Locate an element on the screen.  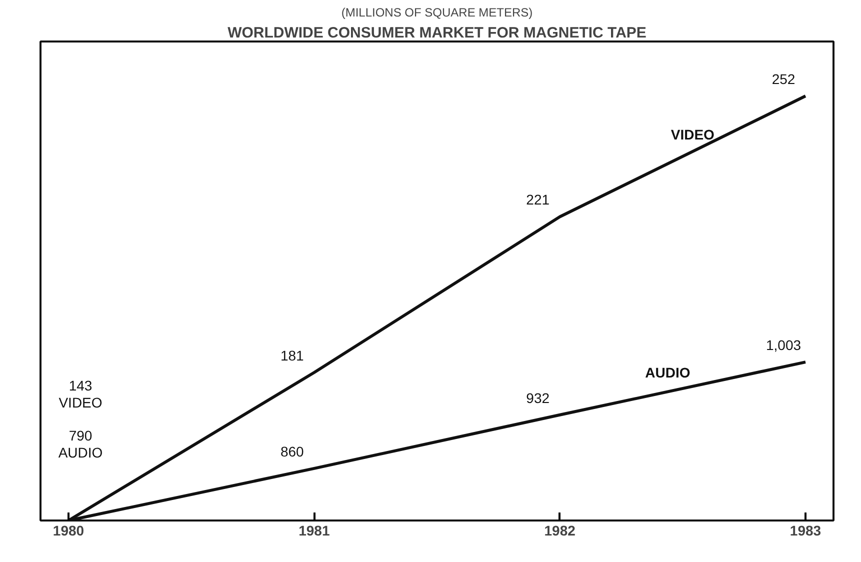
data-label: 1,003 is located at coordinates (784, 345).